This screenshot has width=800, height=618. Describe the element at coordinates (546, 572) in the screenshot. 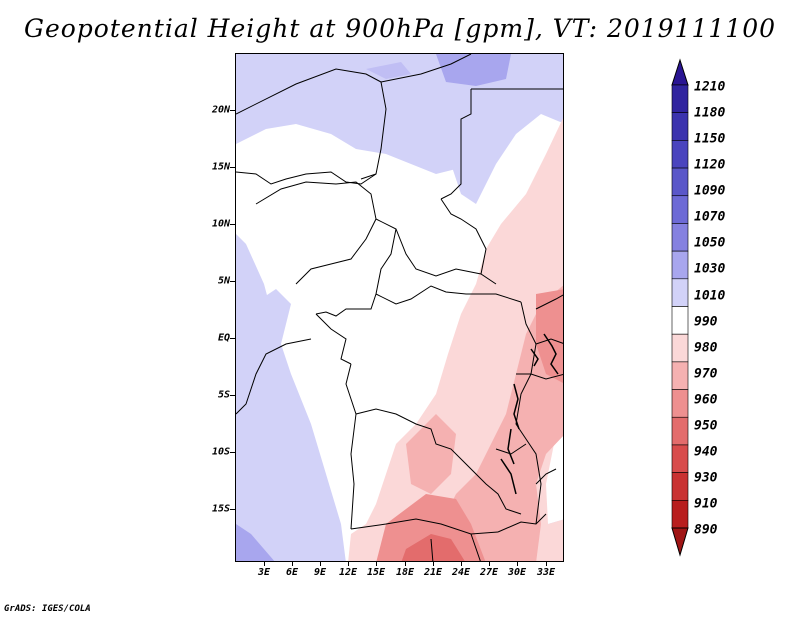

I see `lon-label: 33E` at that location.